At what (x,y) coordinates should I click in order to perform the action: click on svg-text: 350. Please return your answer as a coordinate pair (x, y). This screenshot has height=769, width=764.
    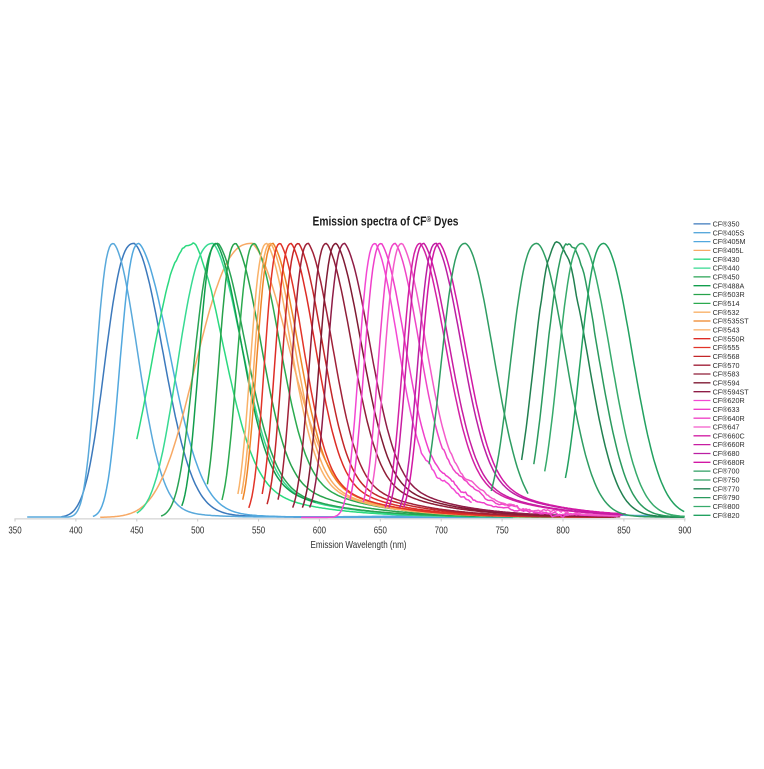
    Looking at the image, I should click on (14, 531).